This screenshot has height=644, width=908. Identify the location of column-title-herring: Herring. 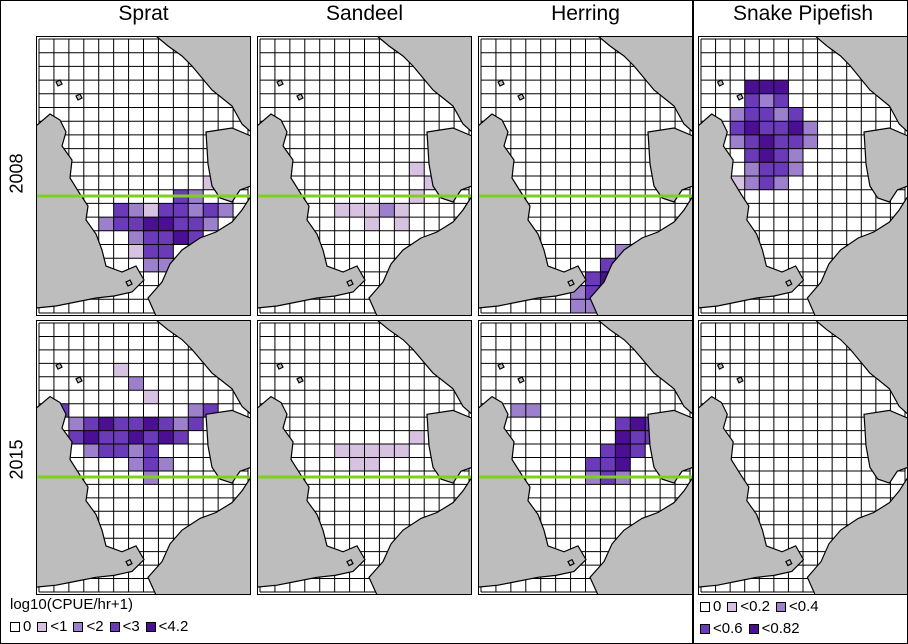
(585, 13).